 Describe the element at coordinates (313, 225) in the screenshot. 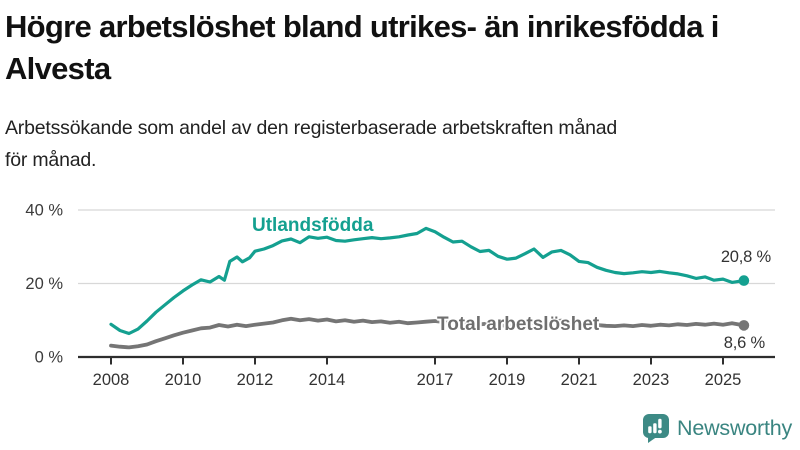

I see `series-label-utlandsfodda: Utlandsfödda` at that location.